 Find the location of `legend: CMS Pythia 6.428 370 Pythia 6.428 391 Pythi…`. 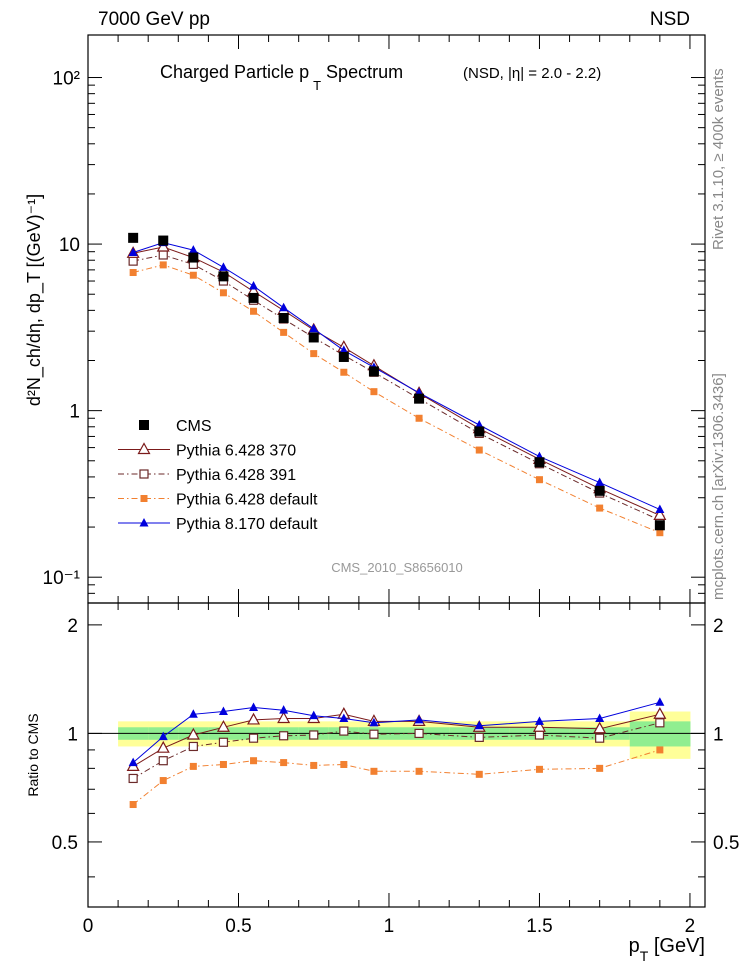

legend: CMS Pythia 6.428 370 Pythia 6.428 391 Pythi… is located at coordinates (218, 475).